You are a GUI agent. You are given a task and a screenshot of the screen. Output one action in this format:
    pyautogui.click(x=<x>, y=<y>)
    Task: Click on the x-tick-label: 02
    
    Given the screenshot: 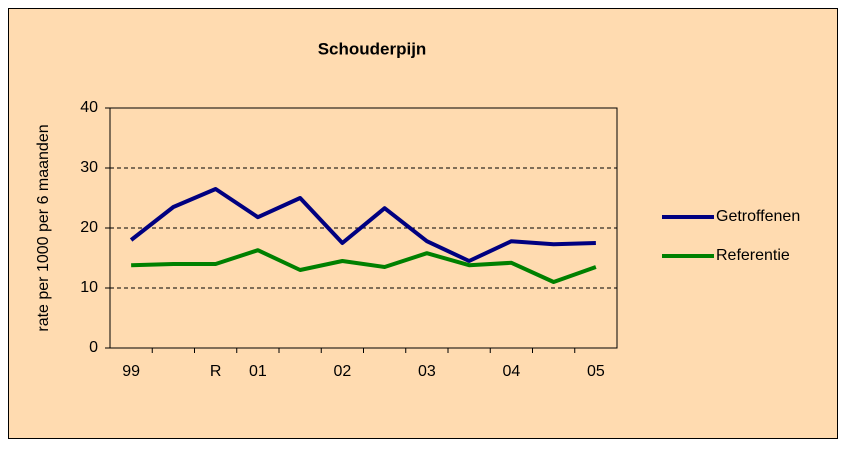 What is the action you would take?
    pyautogui.click(x=342, y=371)
    